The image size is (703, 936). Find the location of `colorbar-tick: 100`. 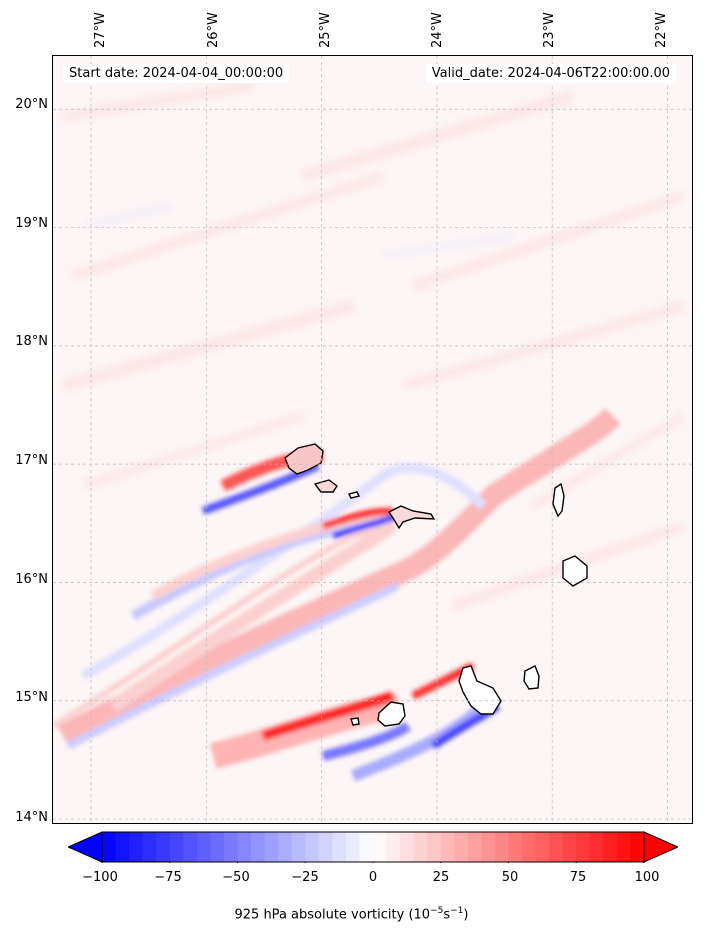

colorbar-tick: 100 is located at coordinates (647, 877).